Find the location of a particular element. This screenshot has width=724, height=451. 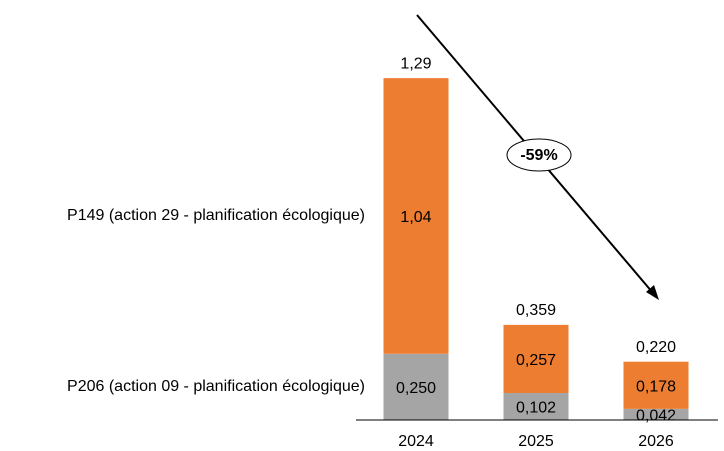

value-label: 1,04 is located at coordinates (415, 217).